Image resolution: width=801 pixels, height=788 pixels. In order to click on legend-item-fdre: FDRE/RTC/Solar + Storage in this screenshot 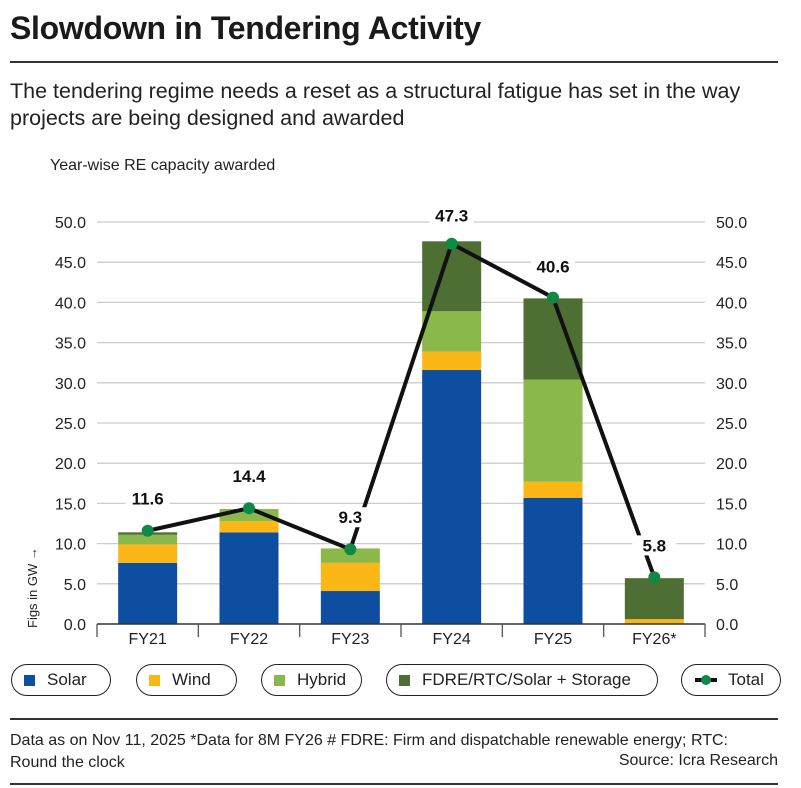, I will do `click(522, 680)`.